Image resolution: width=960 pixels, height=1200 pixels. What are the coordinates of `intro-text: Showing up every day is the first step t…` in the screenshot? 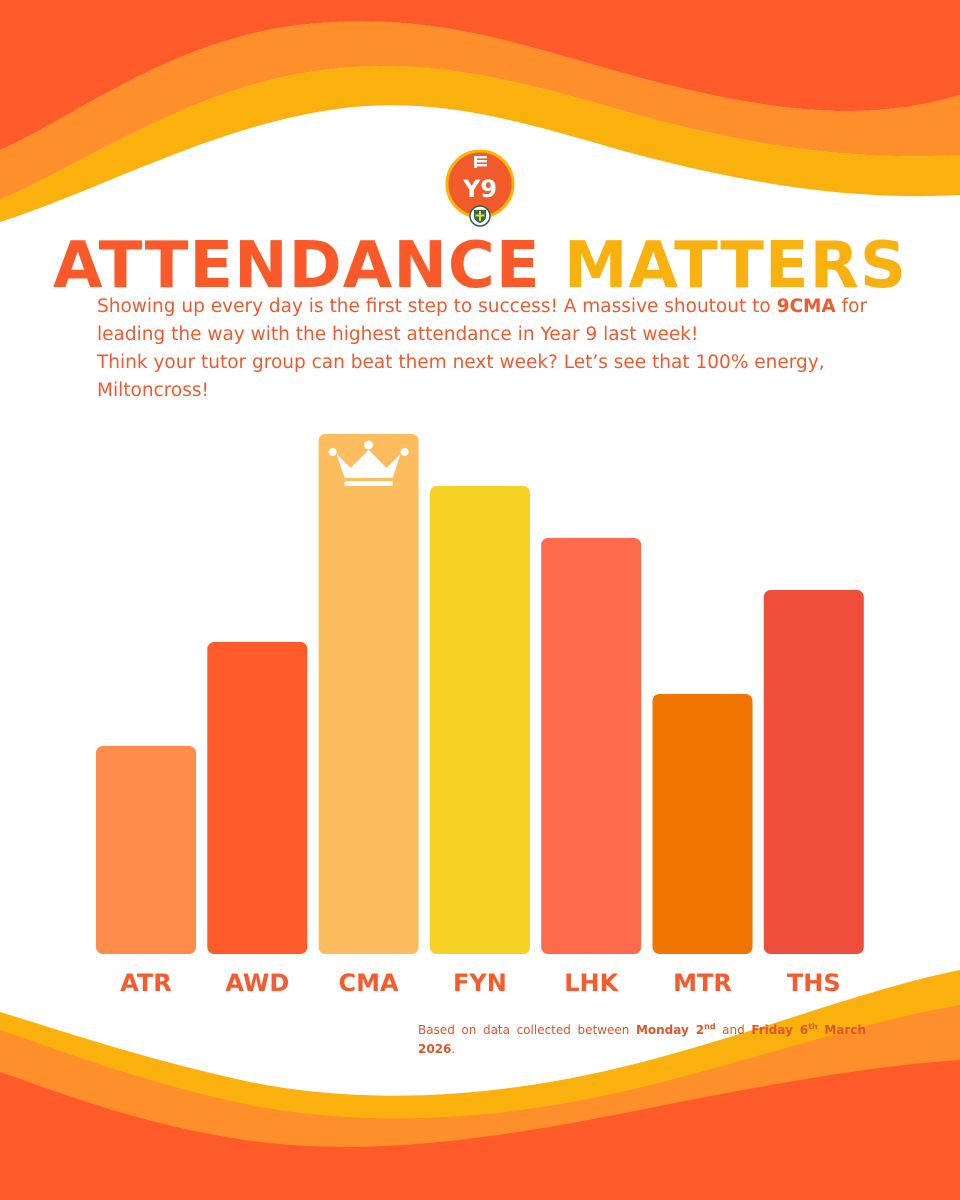 It's located at (487, 349).